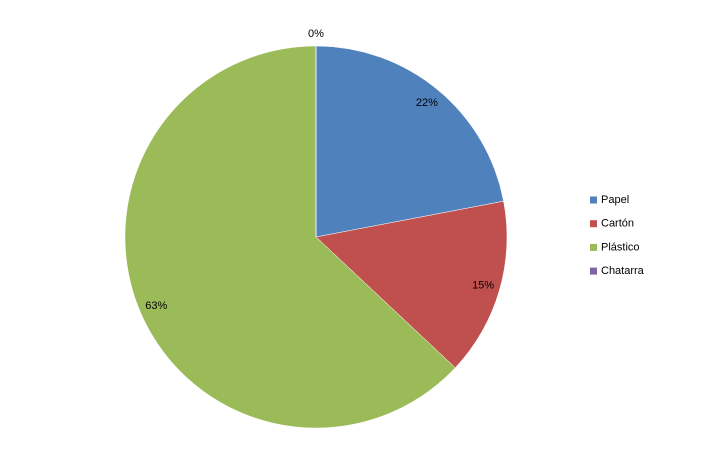 The width and height of the screenshot is (711, 473). I want to click on data-label: 63%, so click(156, 306).